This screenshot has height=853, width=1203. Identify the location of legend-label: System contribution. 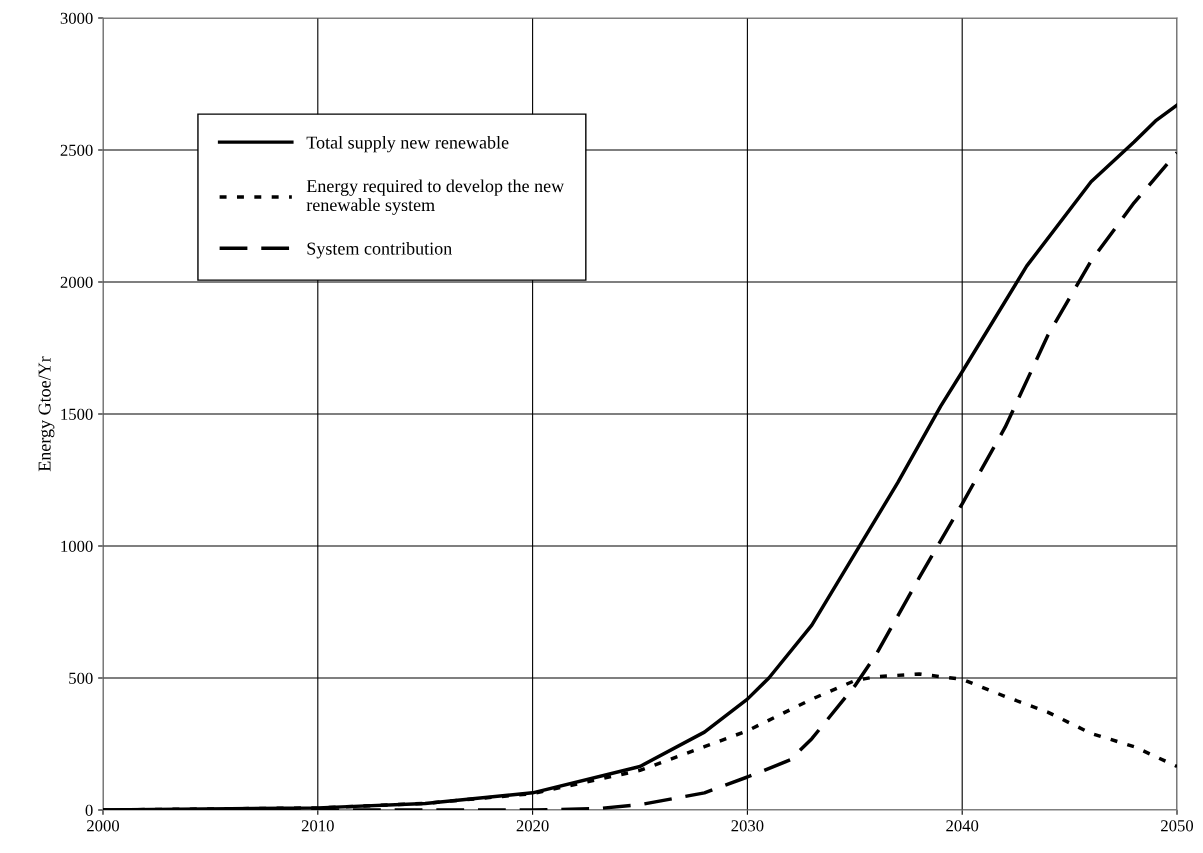
(379, 250).